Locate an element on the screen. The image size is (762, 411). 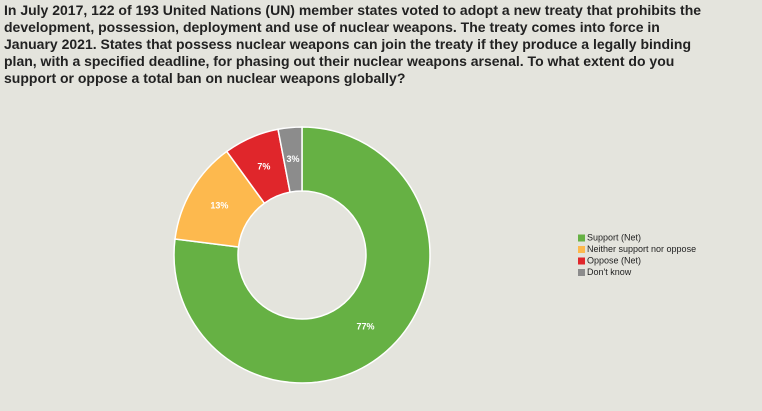
donut-slice is located at coordinates (290, 160).